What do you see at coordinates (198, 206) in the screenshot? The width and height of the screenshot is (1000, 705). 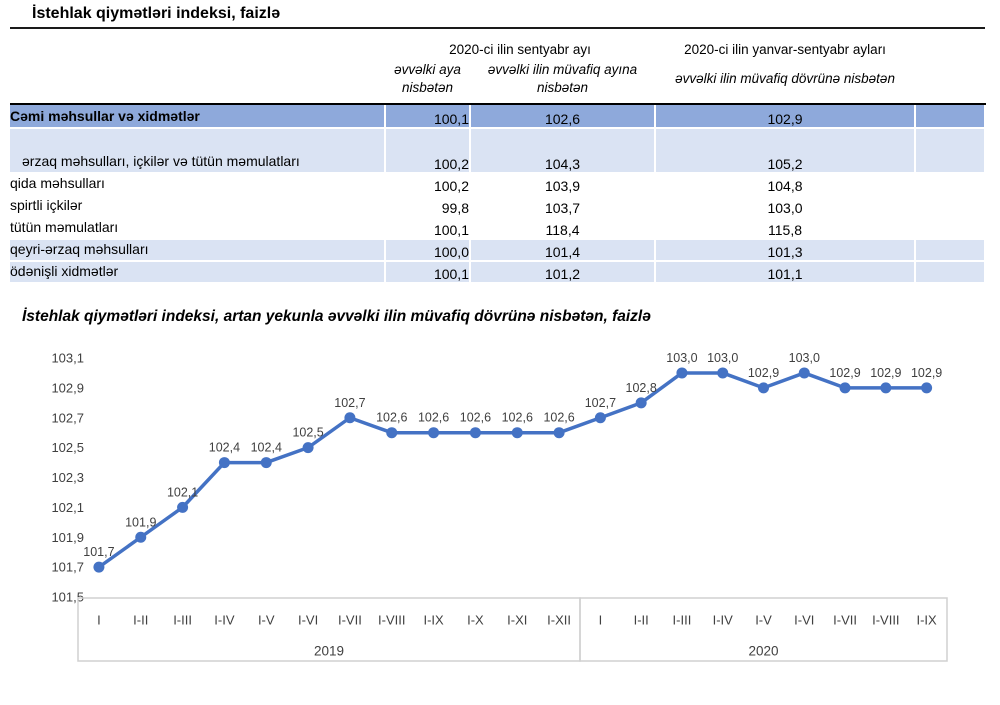 I see `row-label: spirtli içkilər` at bounding box center [198, 206].